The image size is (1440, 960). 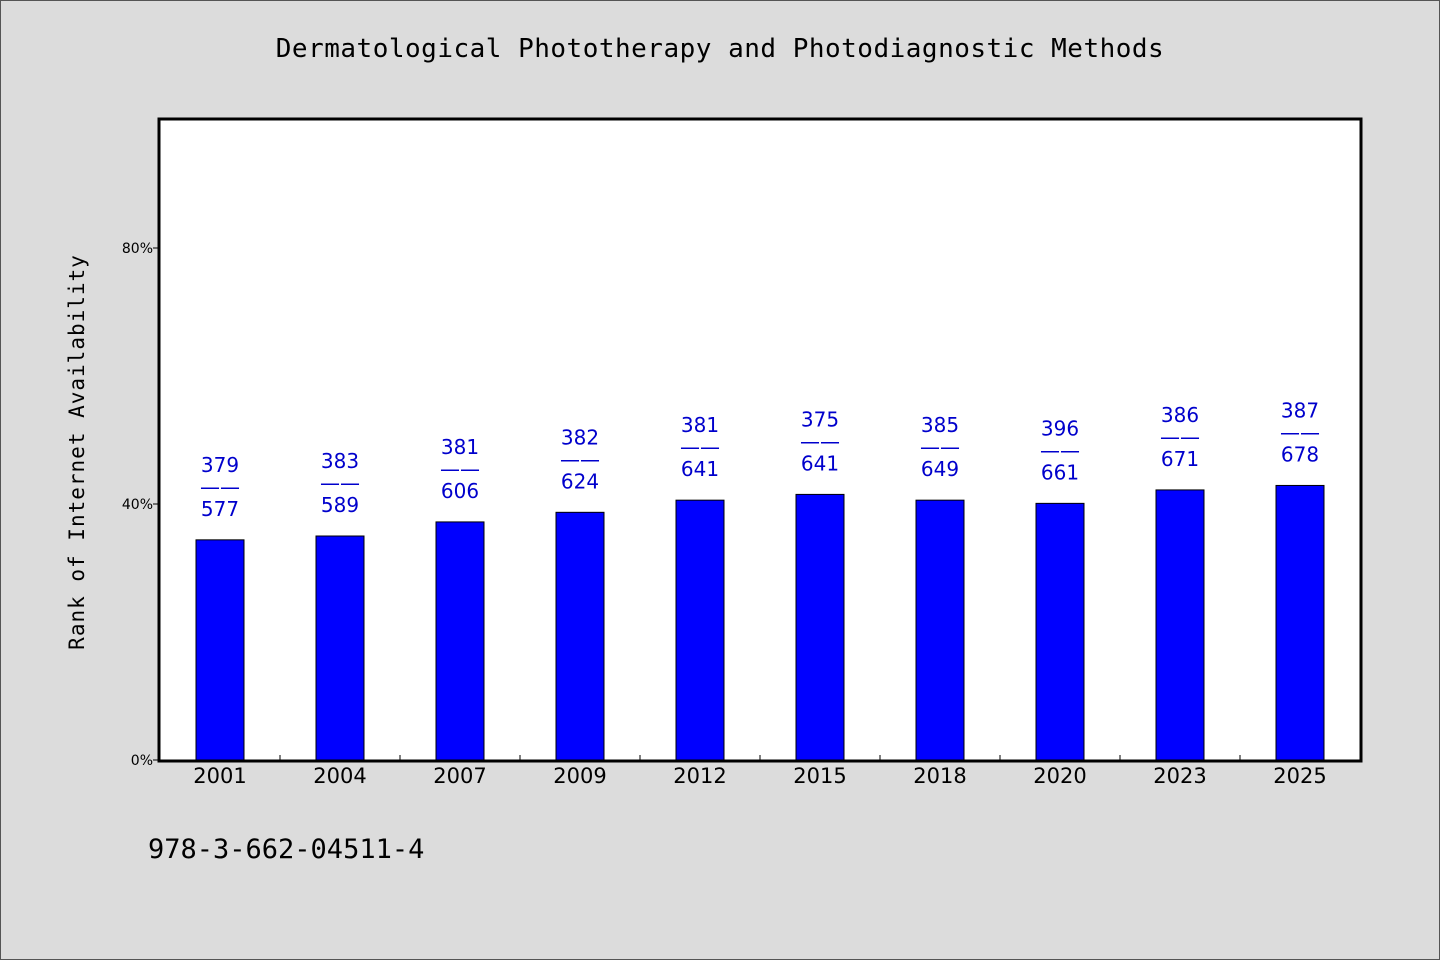 I want to click on bar-2015, so click(x=820, y=627).